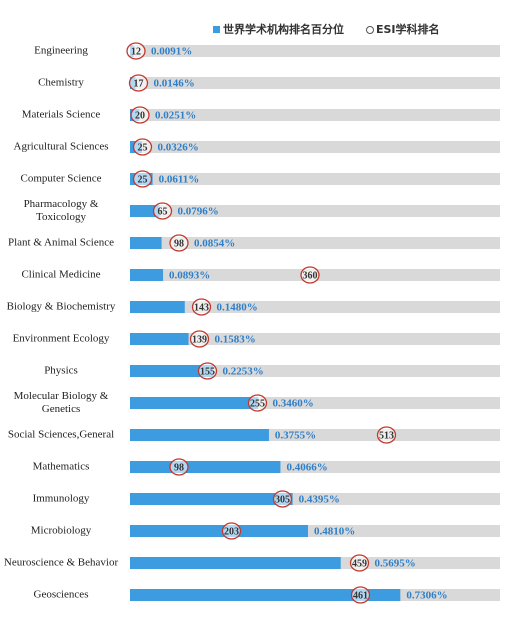  I want to click on value-label: 0.4066%, so click(306, 468).